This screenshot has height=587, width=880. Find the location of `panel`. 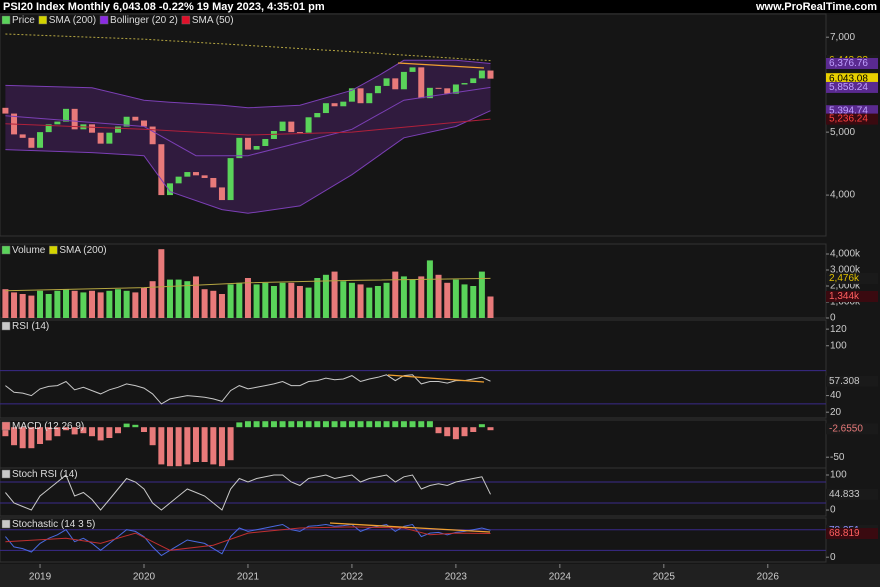

panel is located at coordinates (413, 444).